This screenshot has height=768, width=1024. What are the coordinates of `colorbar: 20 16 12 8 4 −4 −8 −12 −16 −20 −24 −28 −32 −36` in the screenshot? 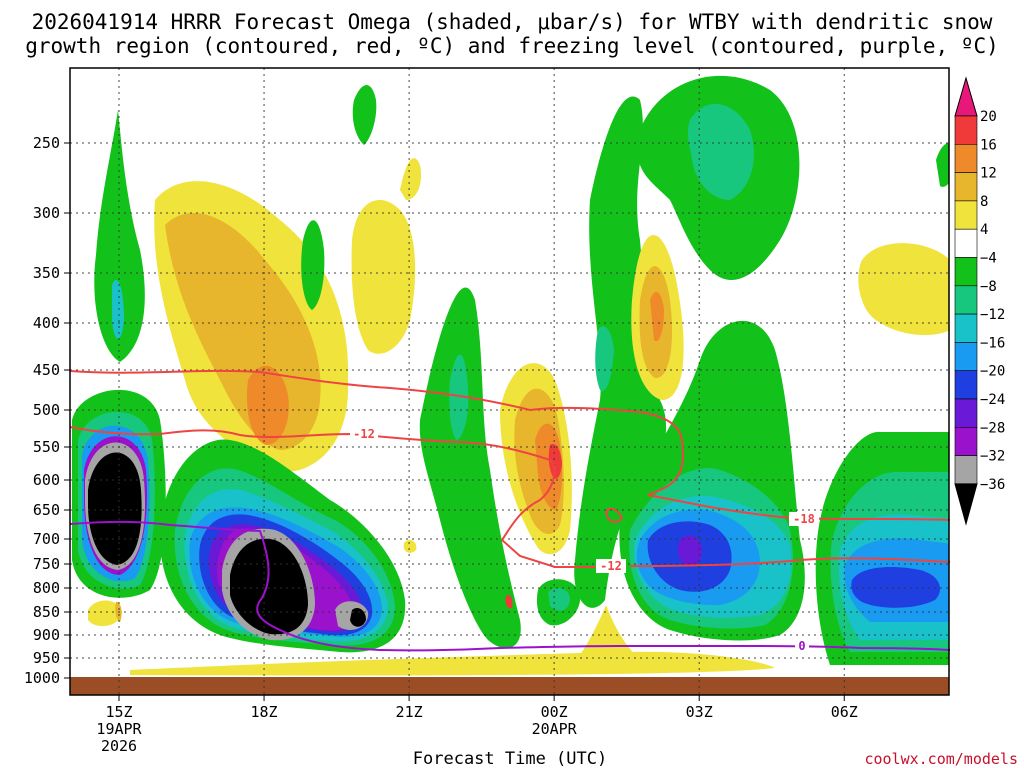 It's located at (979, 301).